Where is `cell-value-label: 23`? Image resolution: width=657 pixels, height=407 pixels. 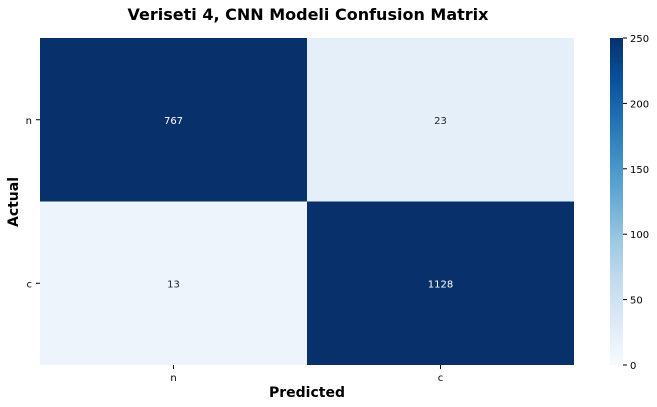 cell-value-label: 23 is located at coordinates (440, 121).